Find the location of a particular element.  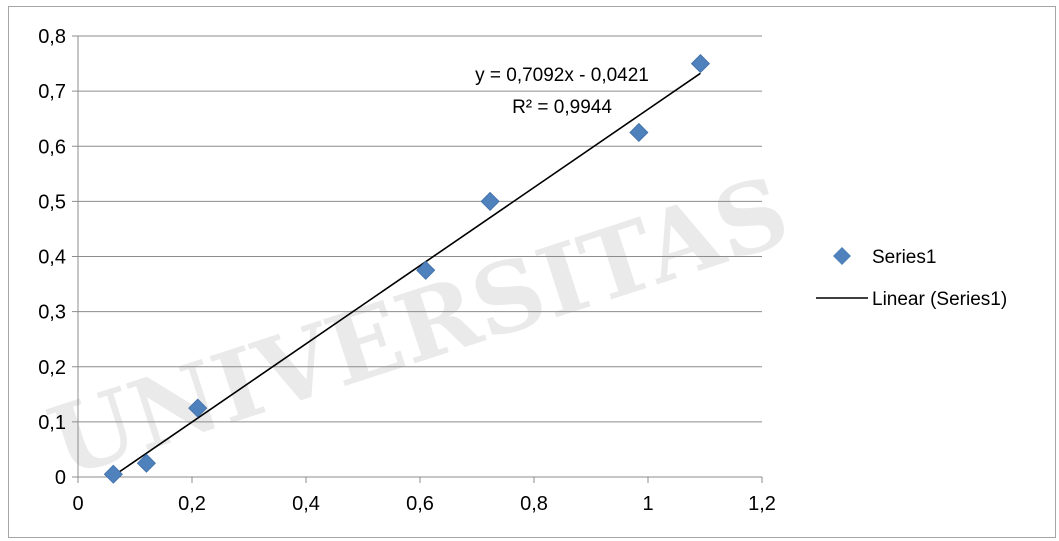

trendline-equation: y = 0,7092x - 0,0421 R² = 0,9944 is located at coordinates (562, 91).